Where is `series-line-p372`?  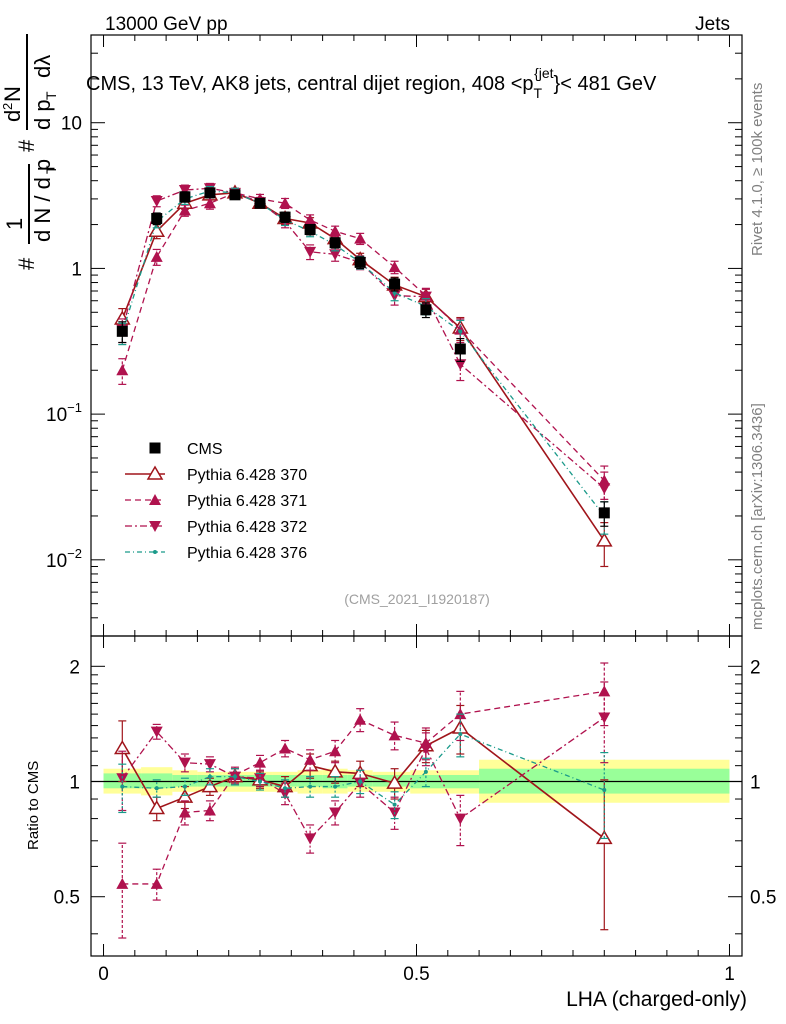 series-line-p372 is located at coordinates (363, 778).